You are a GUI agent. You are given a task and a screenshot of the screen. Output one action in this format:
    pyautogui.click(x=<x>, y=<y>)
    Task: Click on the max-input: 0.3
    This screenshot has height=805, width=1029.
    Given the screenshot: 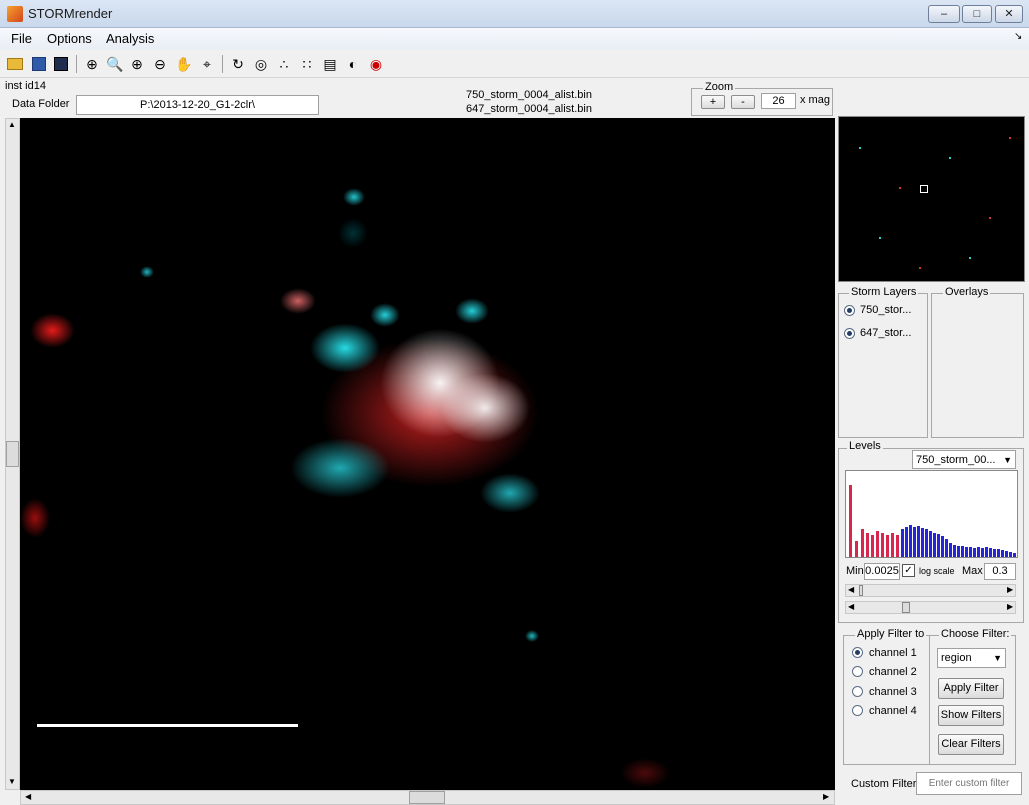 What is the action you would take?
    pyautogui.click(x=1000, y=571)
    